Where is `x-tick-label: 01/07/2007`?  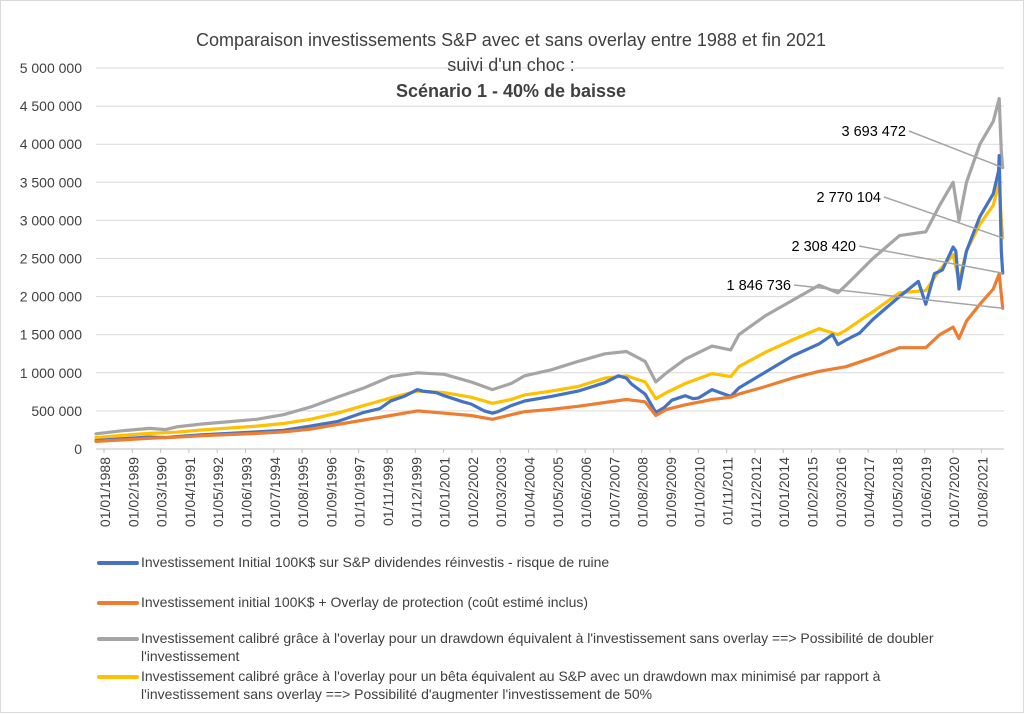
x-tick-label: 01/07/2007 is located at coordinates (614, 492).